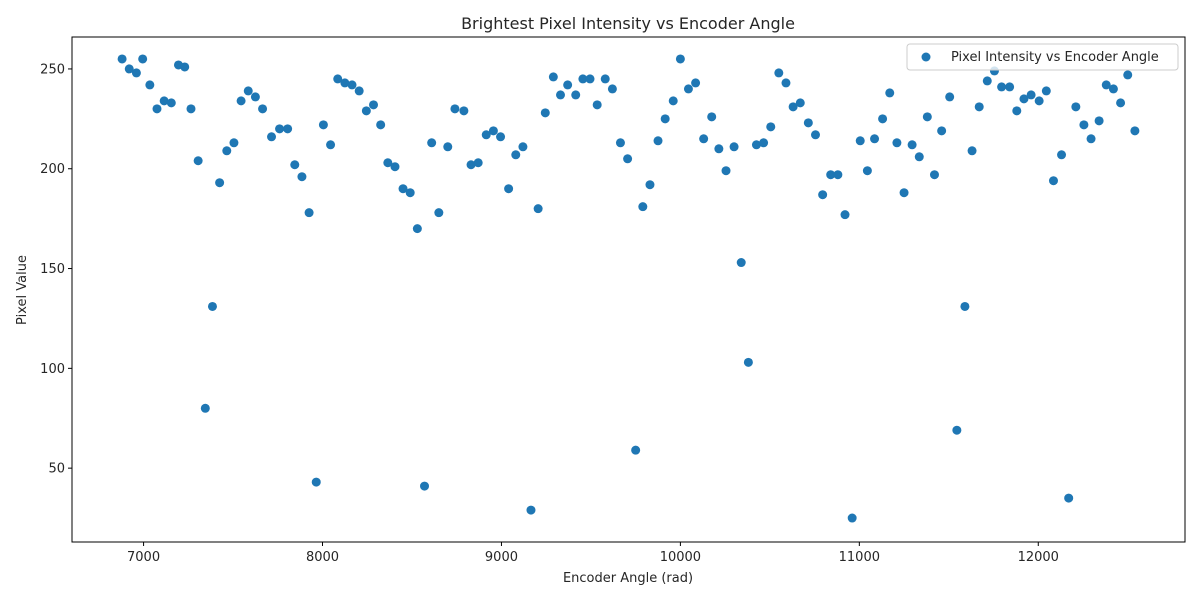 Image resolution: width=1200 pixels, height=600 pixels. Describe the element at coordinates (926, 57) in the screenshot. I see `legend-marker` at that location.